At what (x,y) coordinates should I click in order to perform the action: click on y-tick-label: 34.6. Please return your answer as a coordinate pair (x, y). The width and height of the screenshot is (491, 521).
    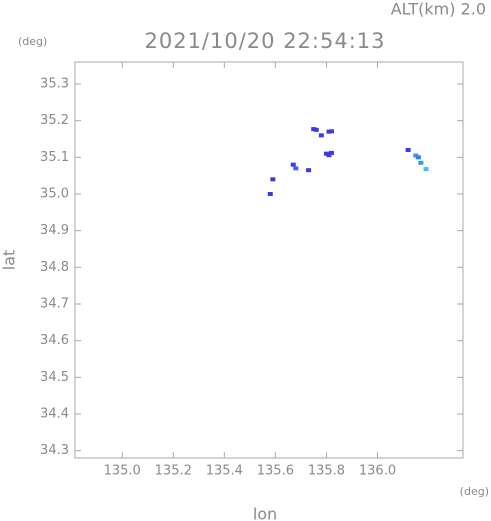
    Looking at the image, I should click on (54, 340).